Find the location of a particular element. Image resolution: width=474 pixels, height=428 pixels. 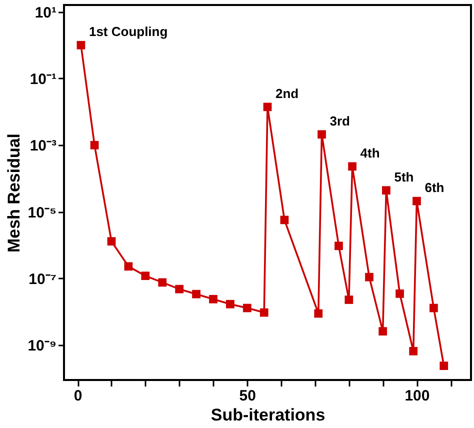

x-tick-label: 0 is located at coordinates (78, 396).